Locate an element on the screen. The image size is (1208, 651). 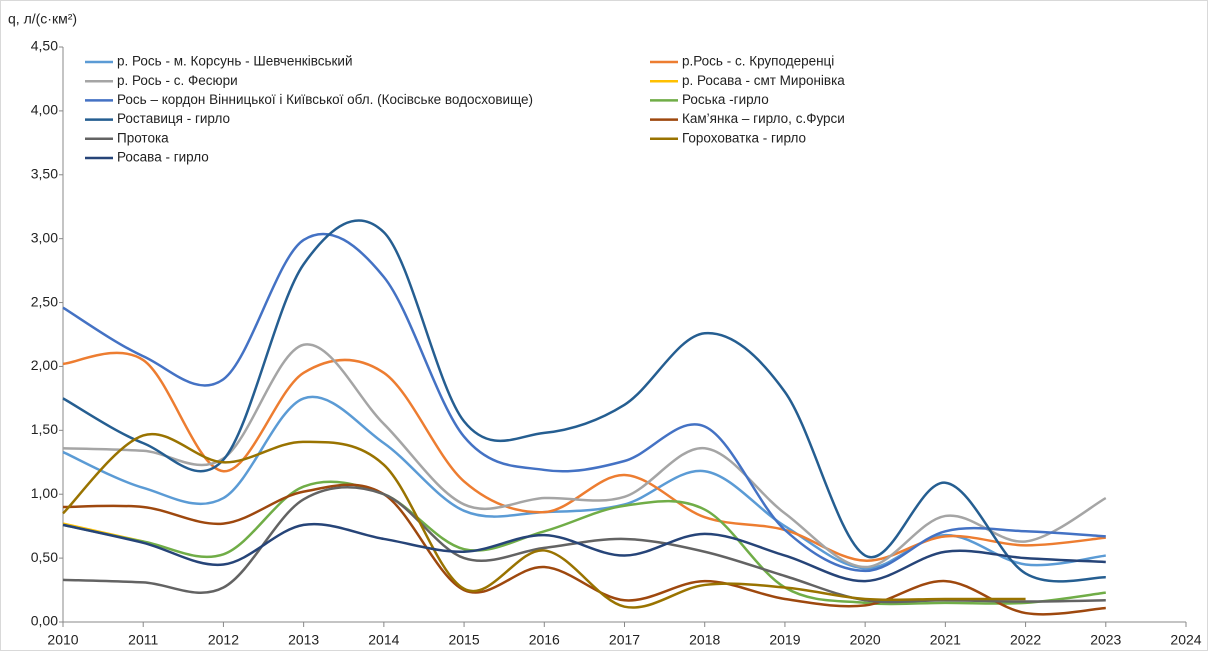
x-tick-label: 2011 is located at coordinates (143, 640).